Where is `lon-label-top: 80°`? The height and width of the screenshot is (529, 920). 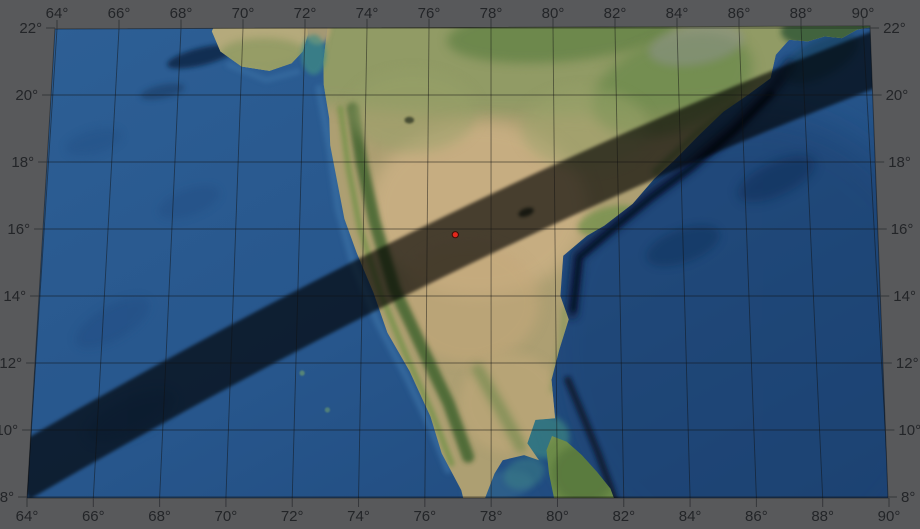 lon-label-top: 80° is located at coordinates (553, 13).